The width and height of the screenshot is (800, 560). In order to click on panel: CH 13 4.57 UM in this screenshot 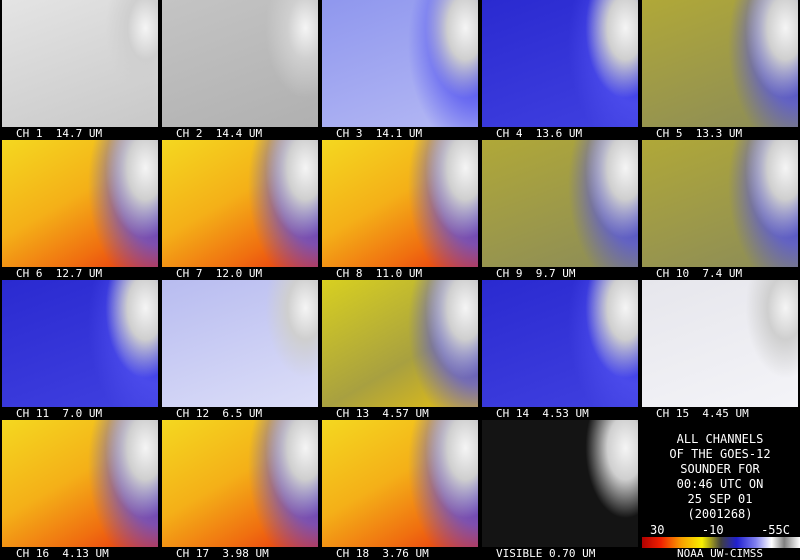, I will do `click(400, 350)`.